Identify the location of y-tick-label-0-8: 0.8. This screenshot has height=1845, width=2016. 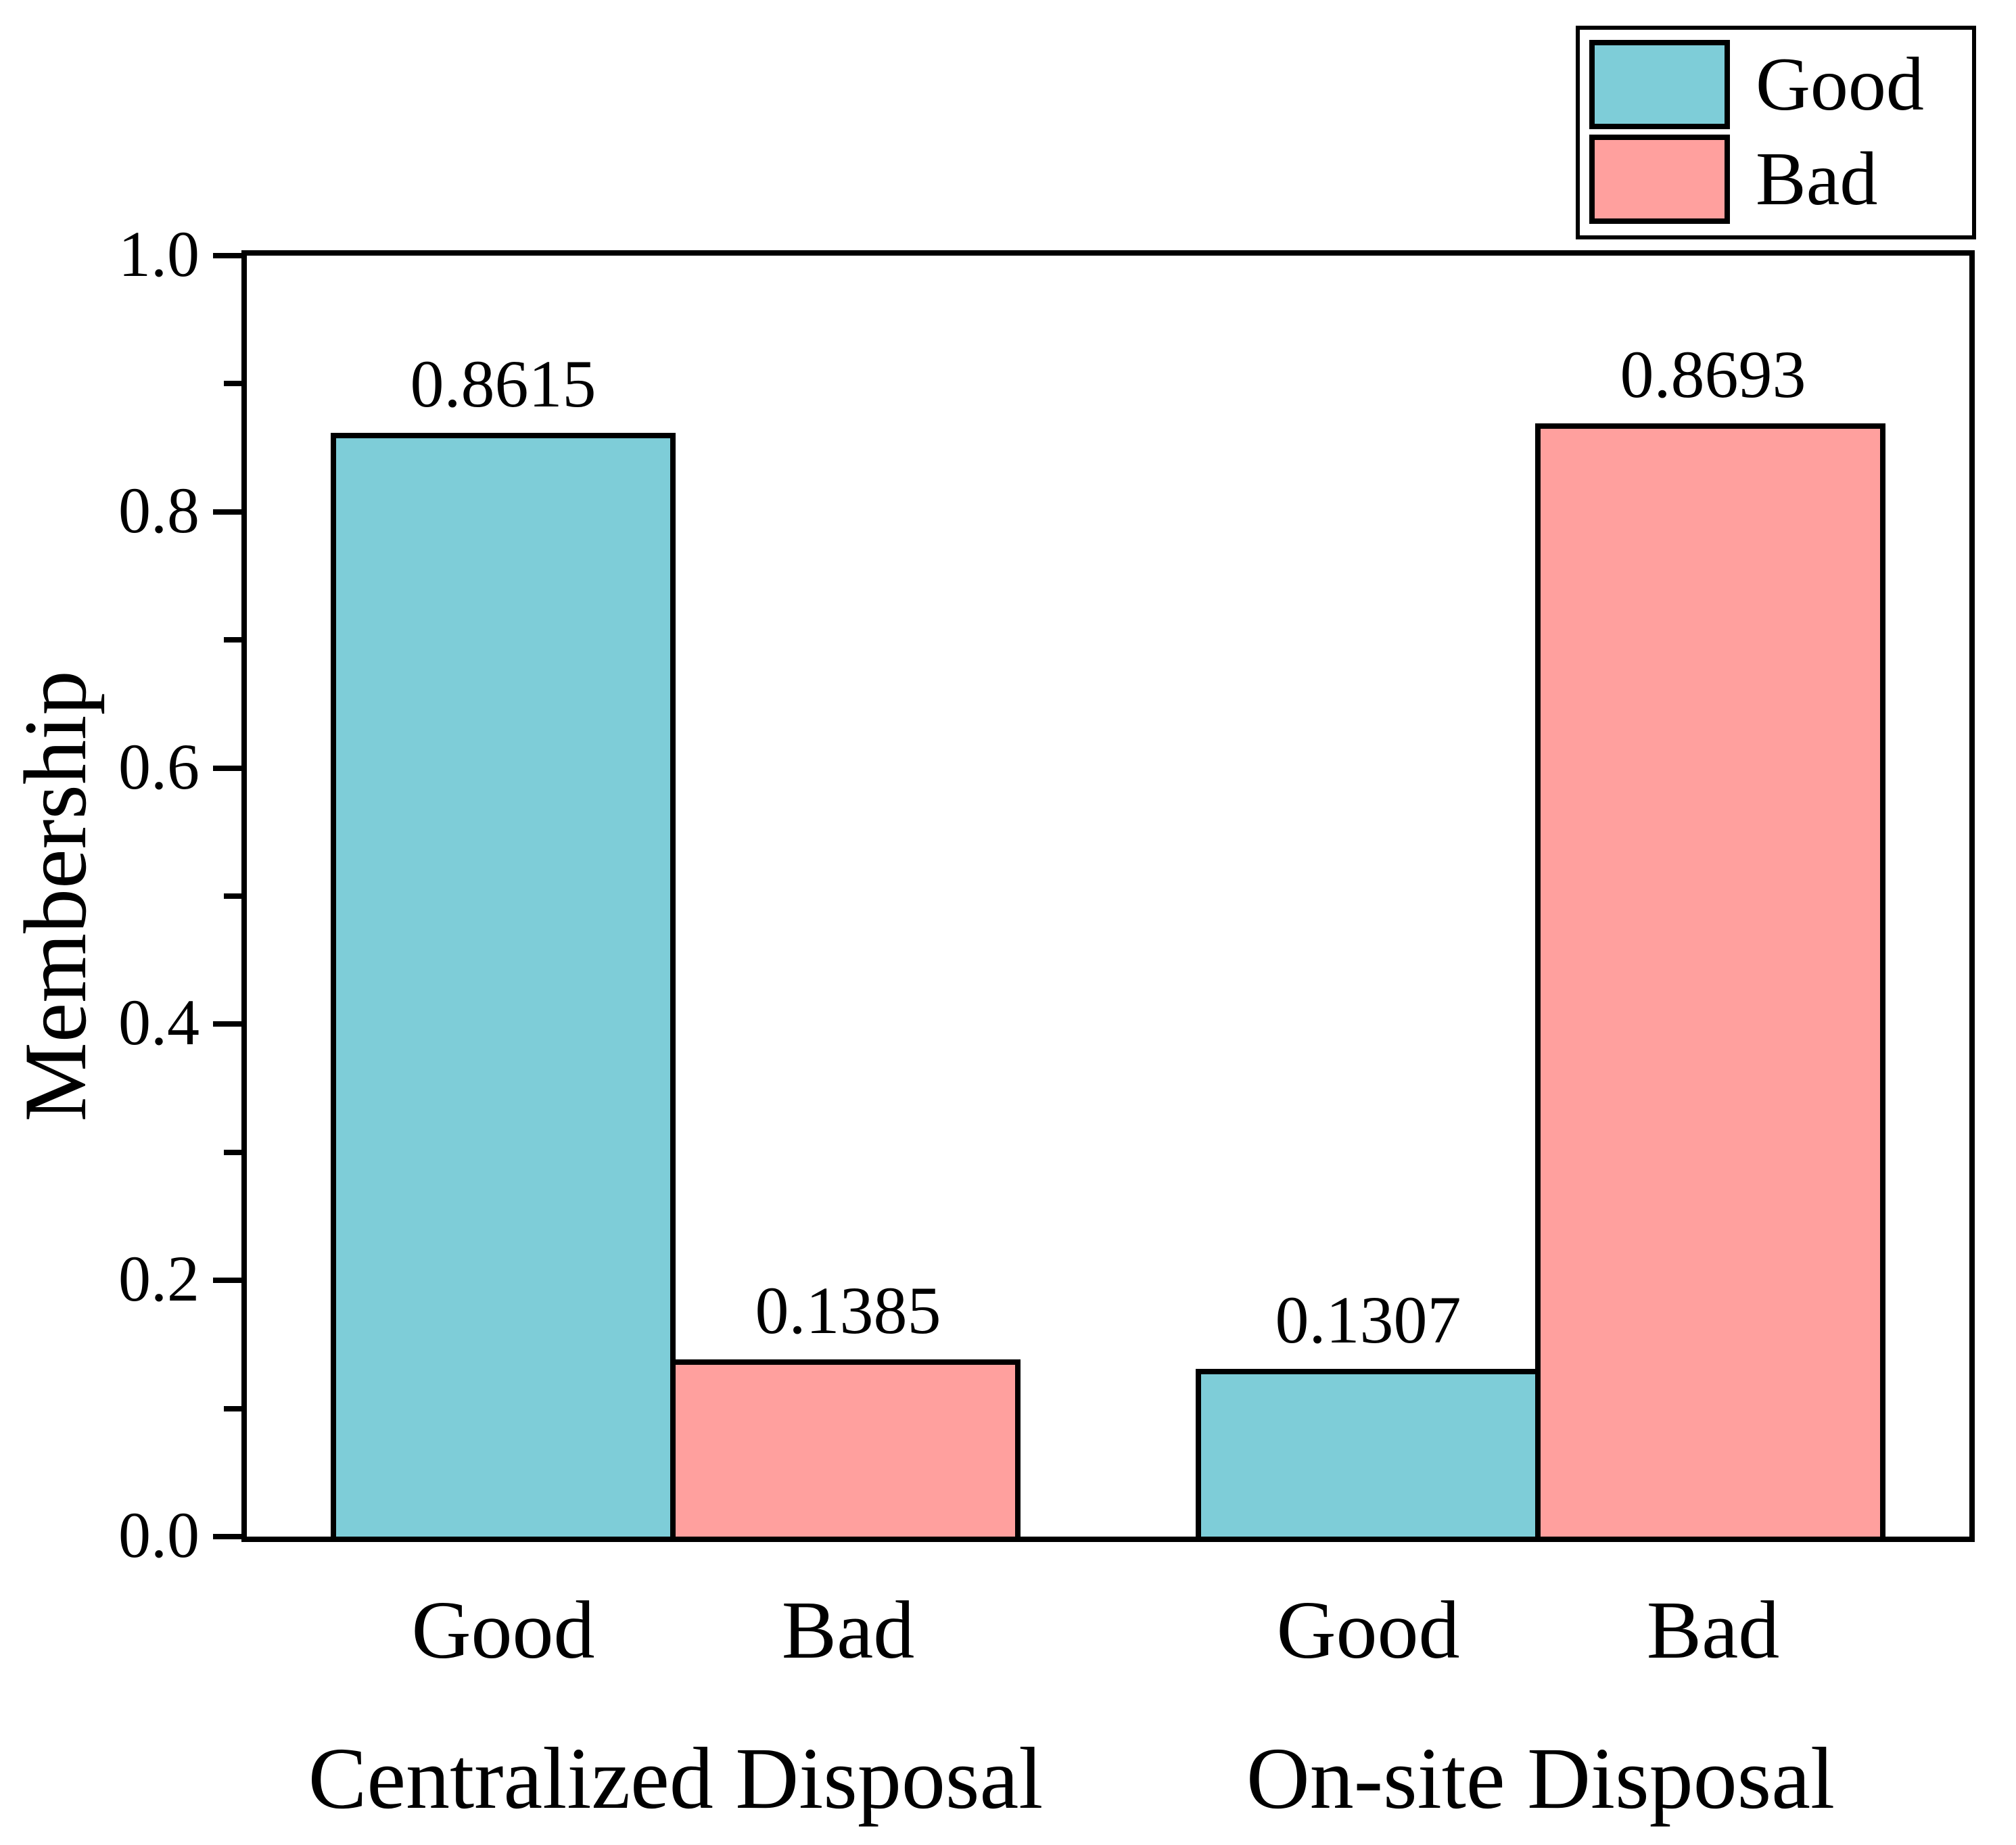
(159, 509).